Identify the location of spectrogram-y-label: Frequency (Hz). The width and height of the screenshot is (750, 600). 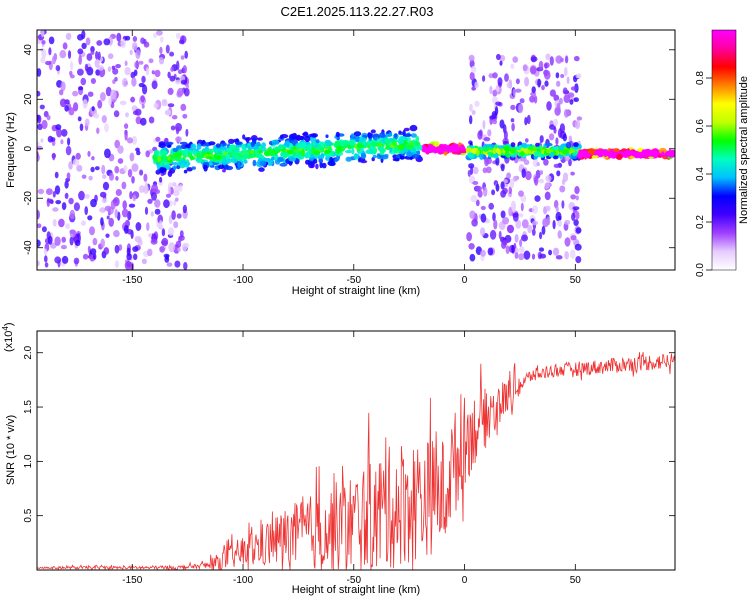
(11, 150).